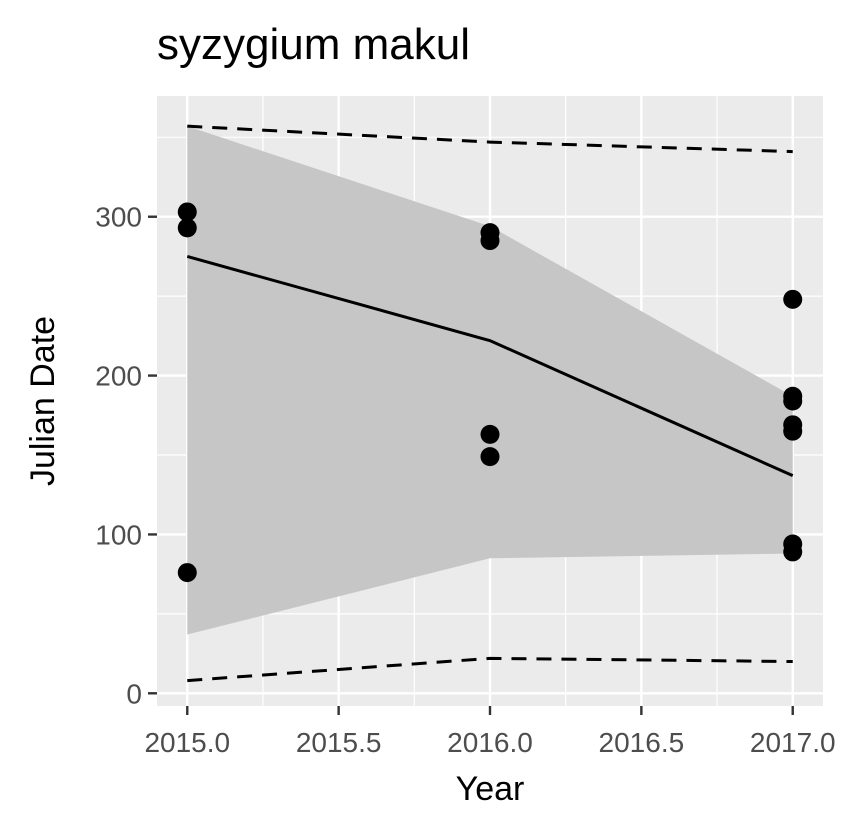 Image resolution: width=846 pixels, height=835 pixels. Describe the element at coordinates (118, 217) in the screenshot. I see `y-tick-label: 300` at that location.